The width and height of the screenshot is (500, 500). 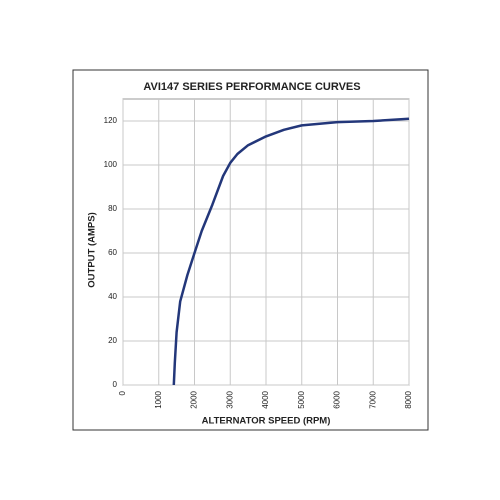 What do you see at coordinates (115, 384) in the screenshot?
I see `y-tick-label: 0` at bounding box center [115, 384].